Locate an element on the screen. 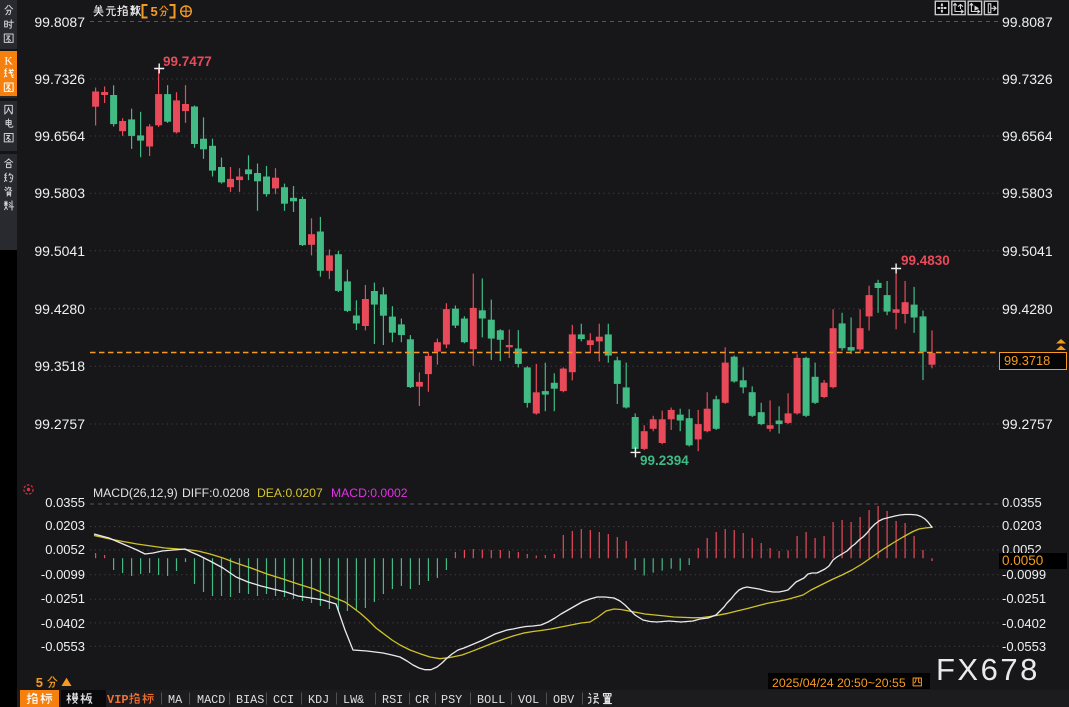 This screenshot has height=707, width=1069. svg-text: K is located at coordinates (8, 62).